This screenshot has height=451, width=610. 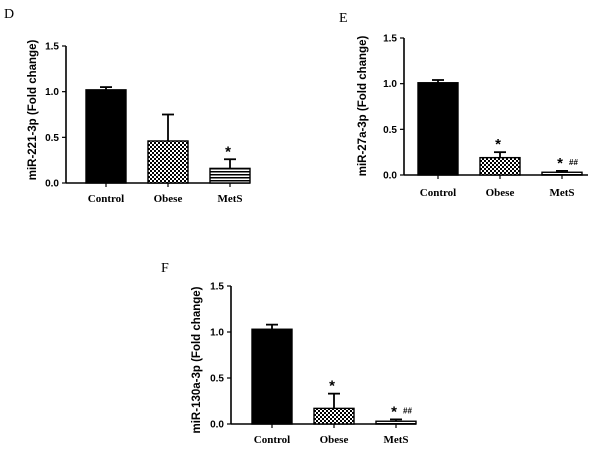 What do you see at coordinates (52, 138) in the screenshot?
I see `panel-d-y-tick-label: 0.5` at bounding box center [52, 138].